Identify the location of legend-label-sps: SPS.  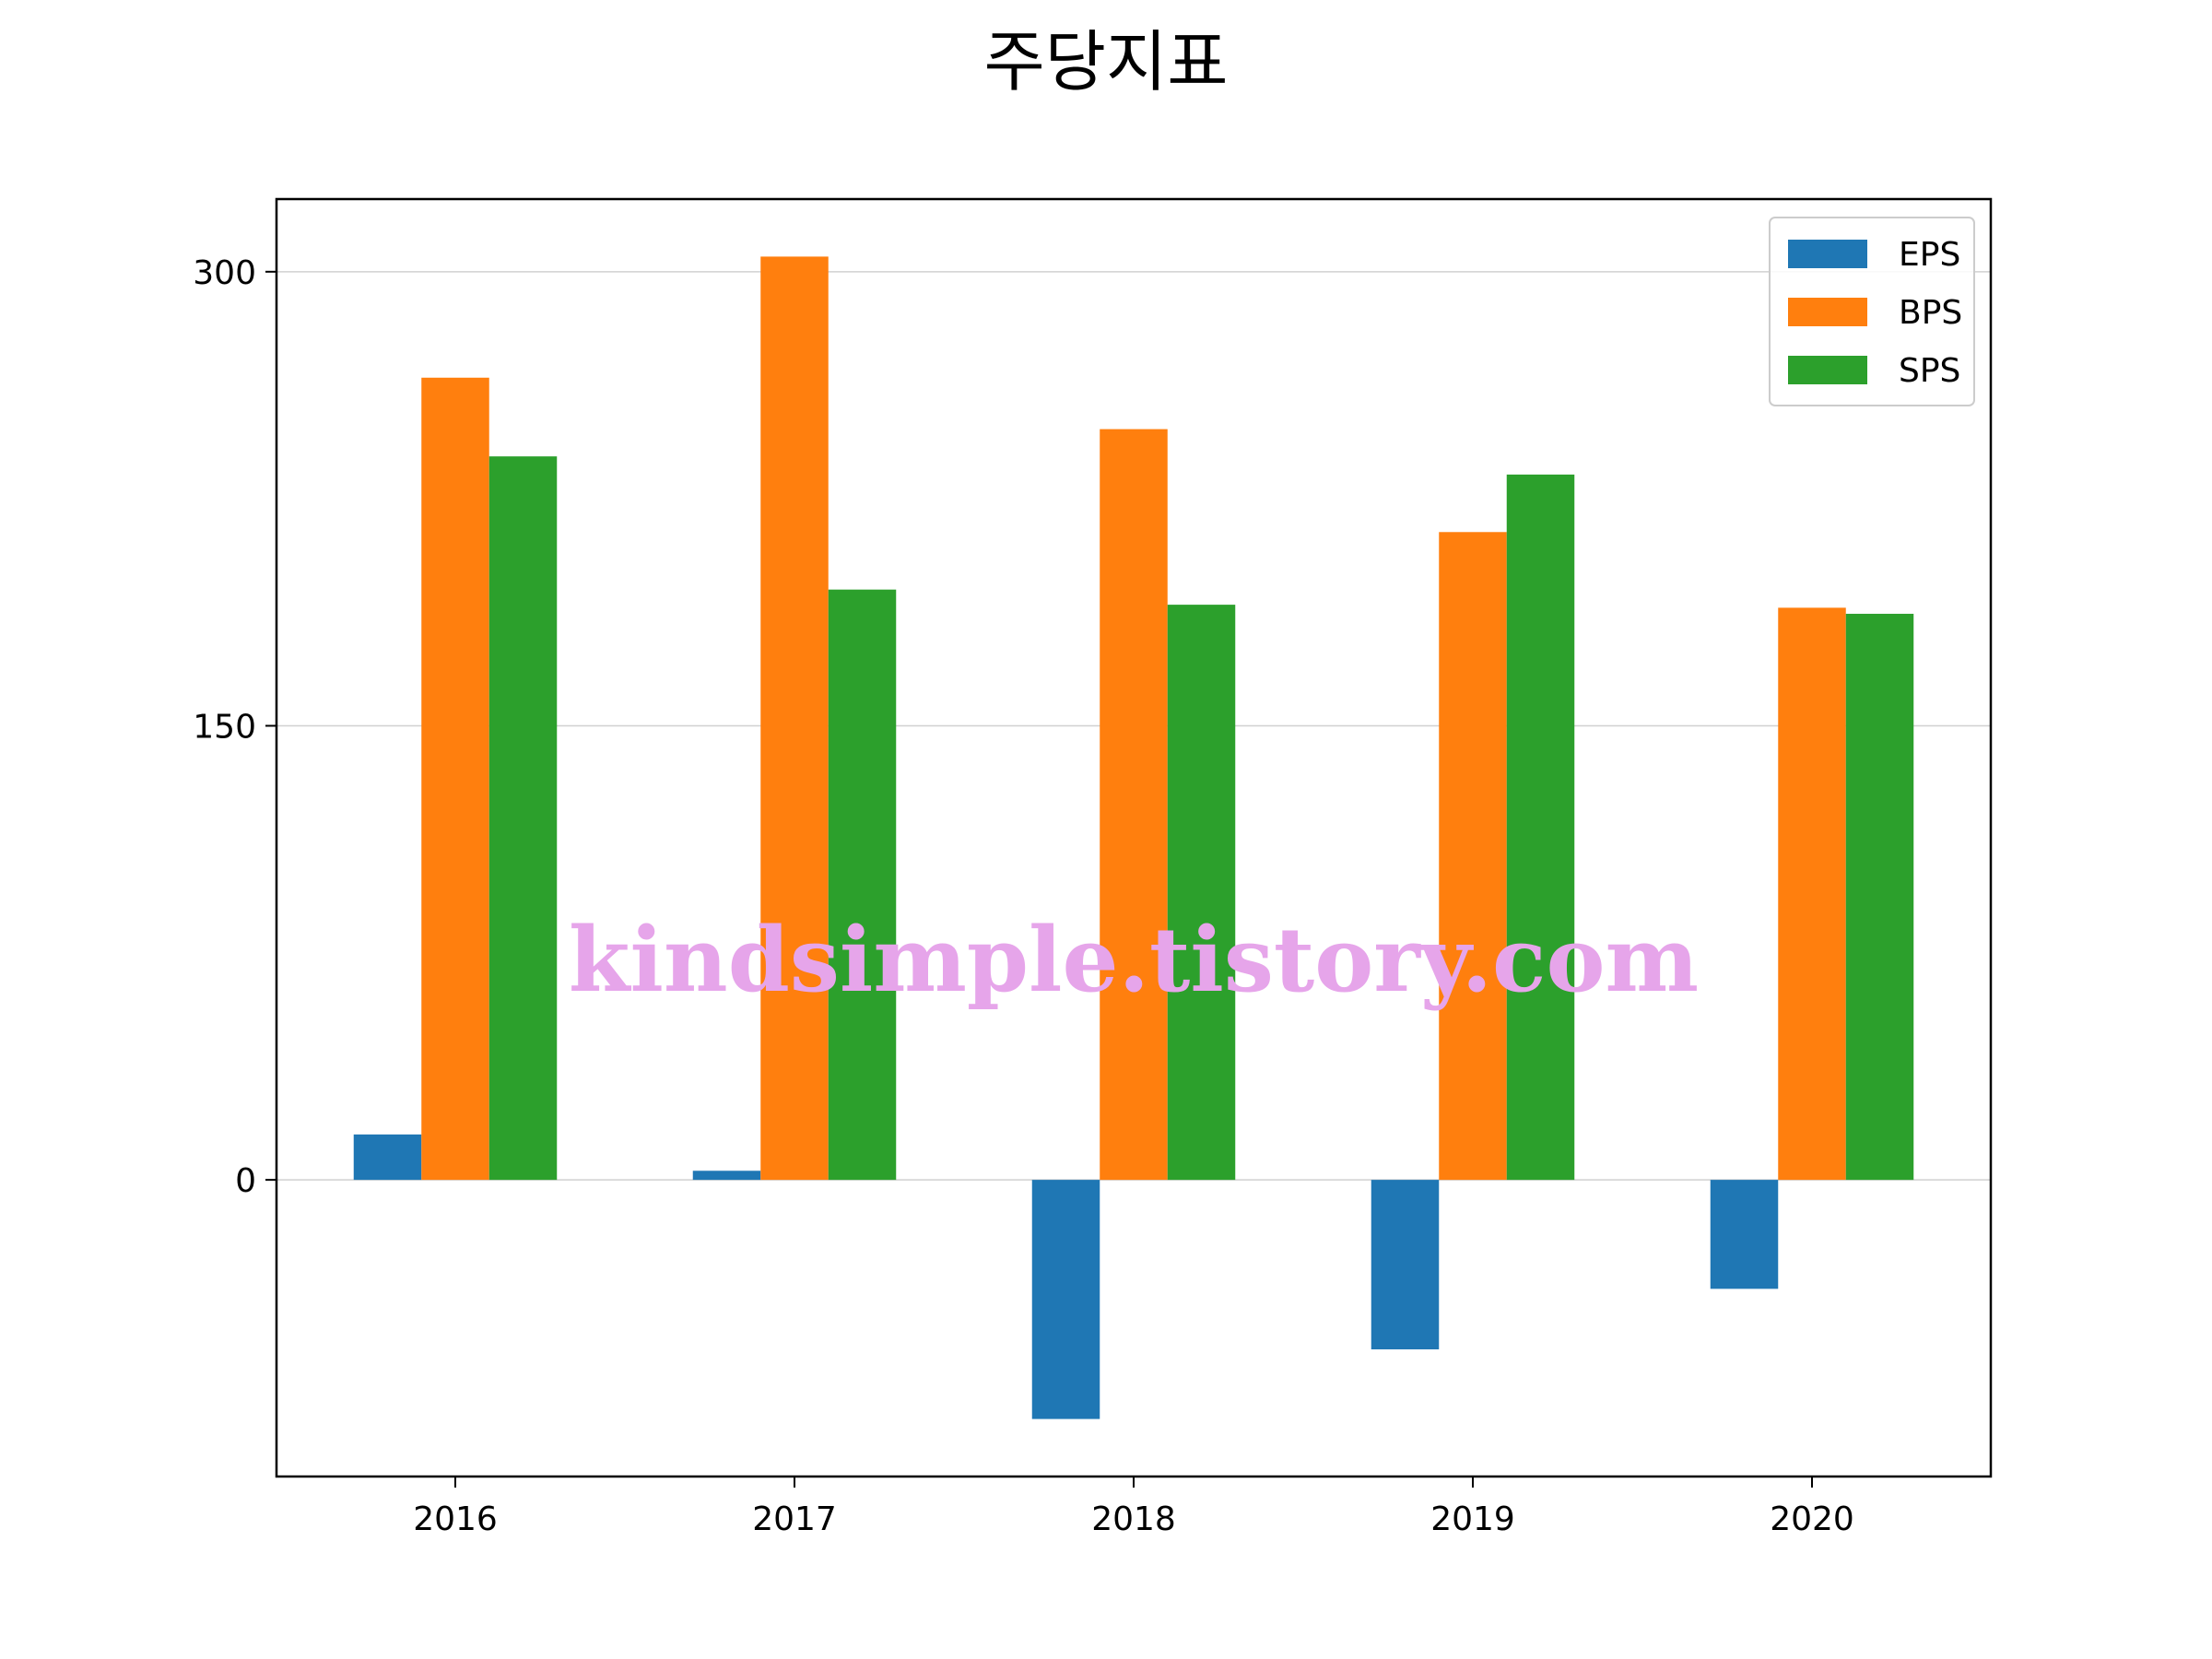
(1929, 371).